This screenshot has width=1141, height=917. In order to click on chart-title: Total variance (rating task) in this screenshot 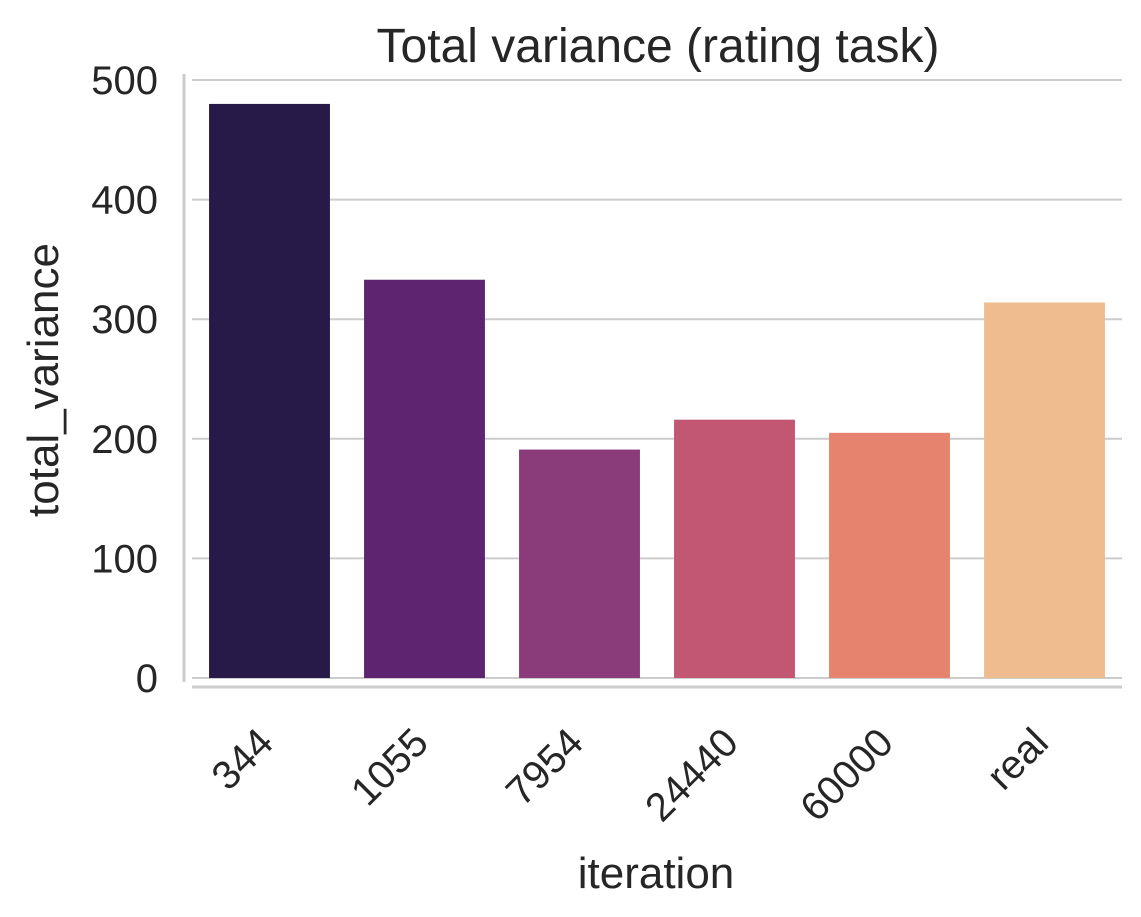, I will do `click(658, 46)`.